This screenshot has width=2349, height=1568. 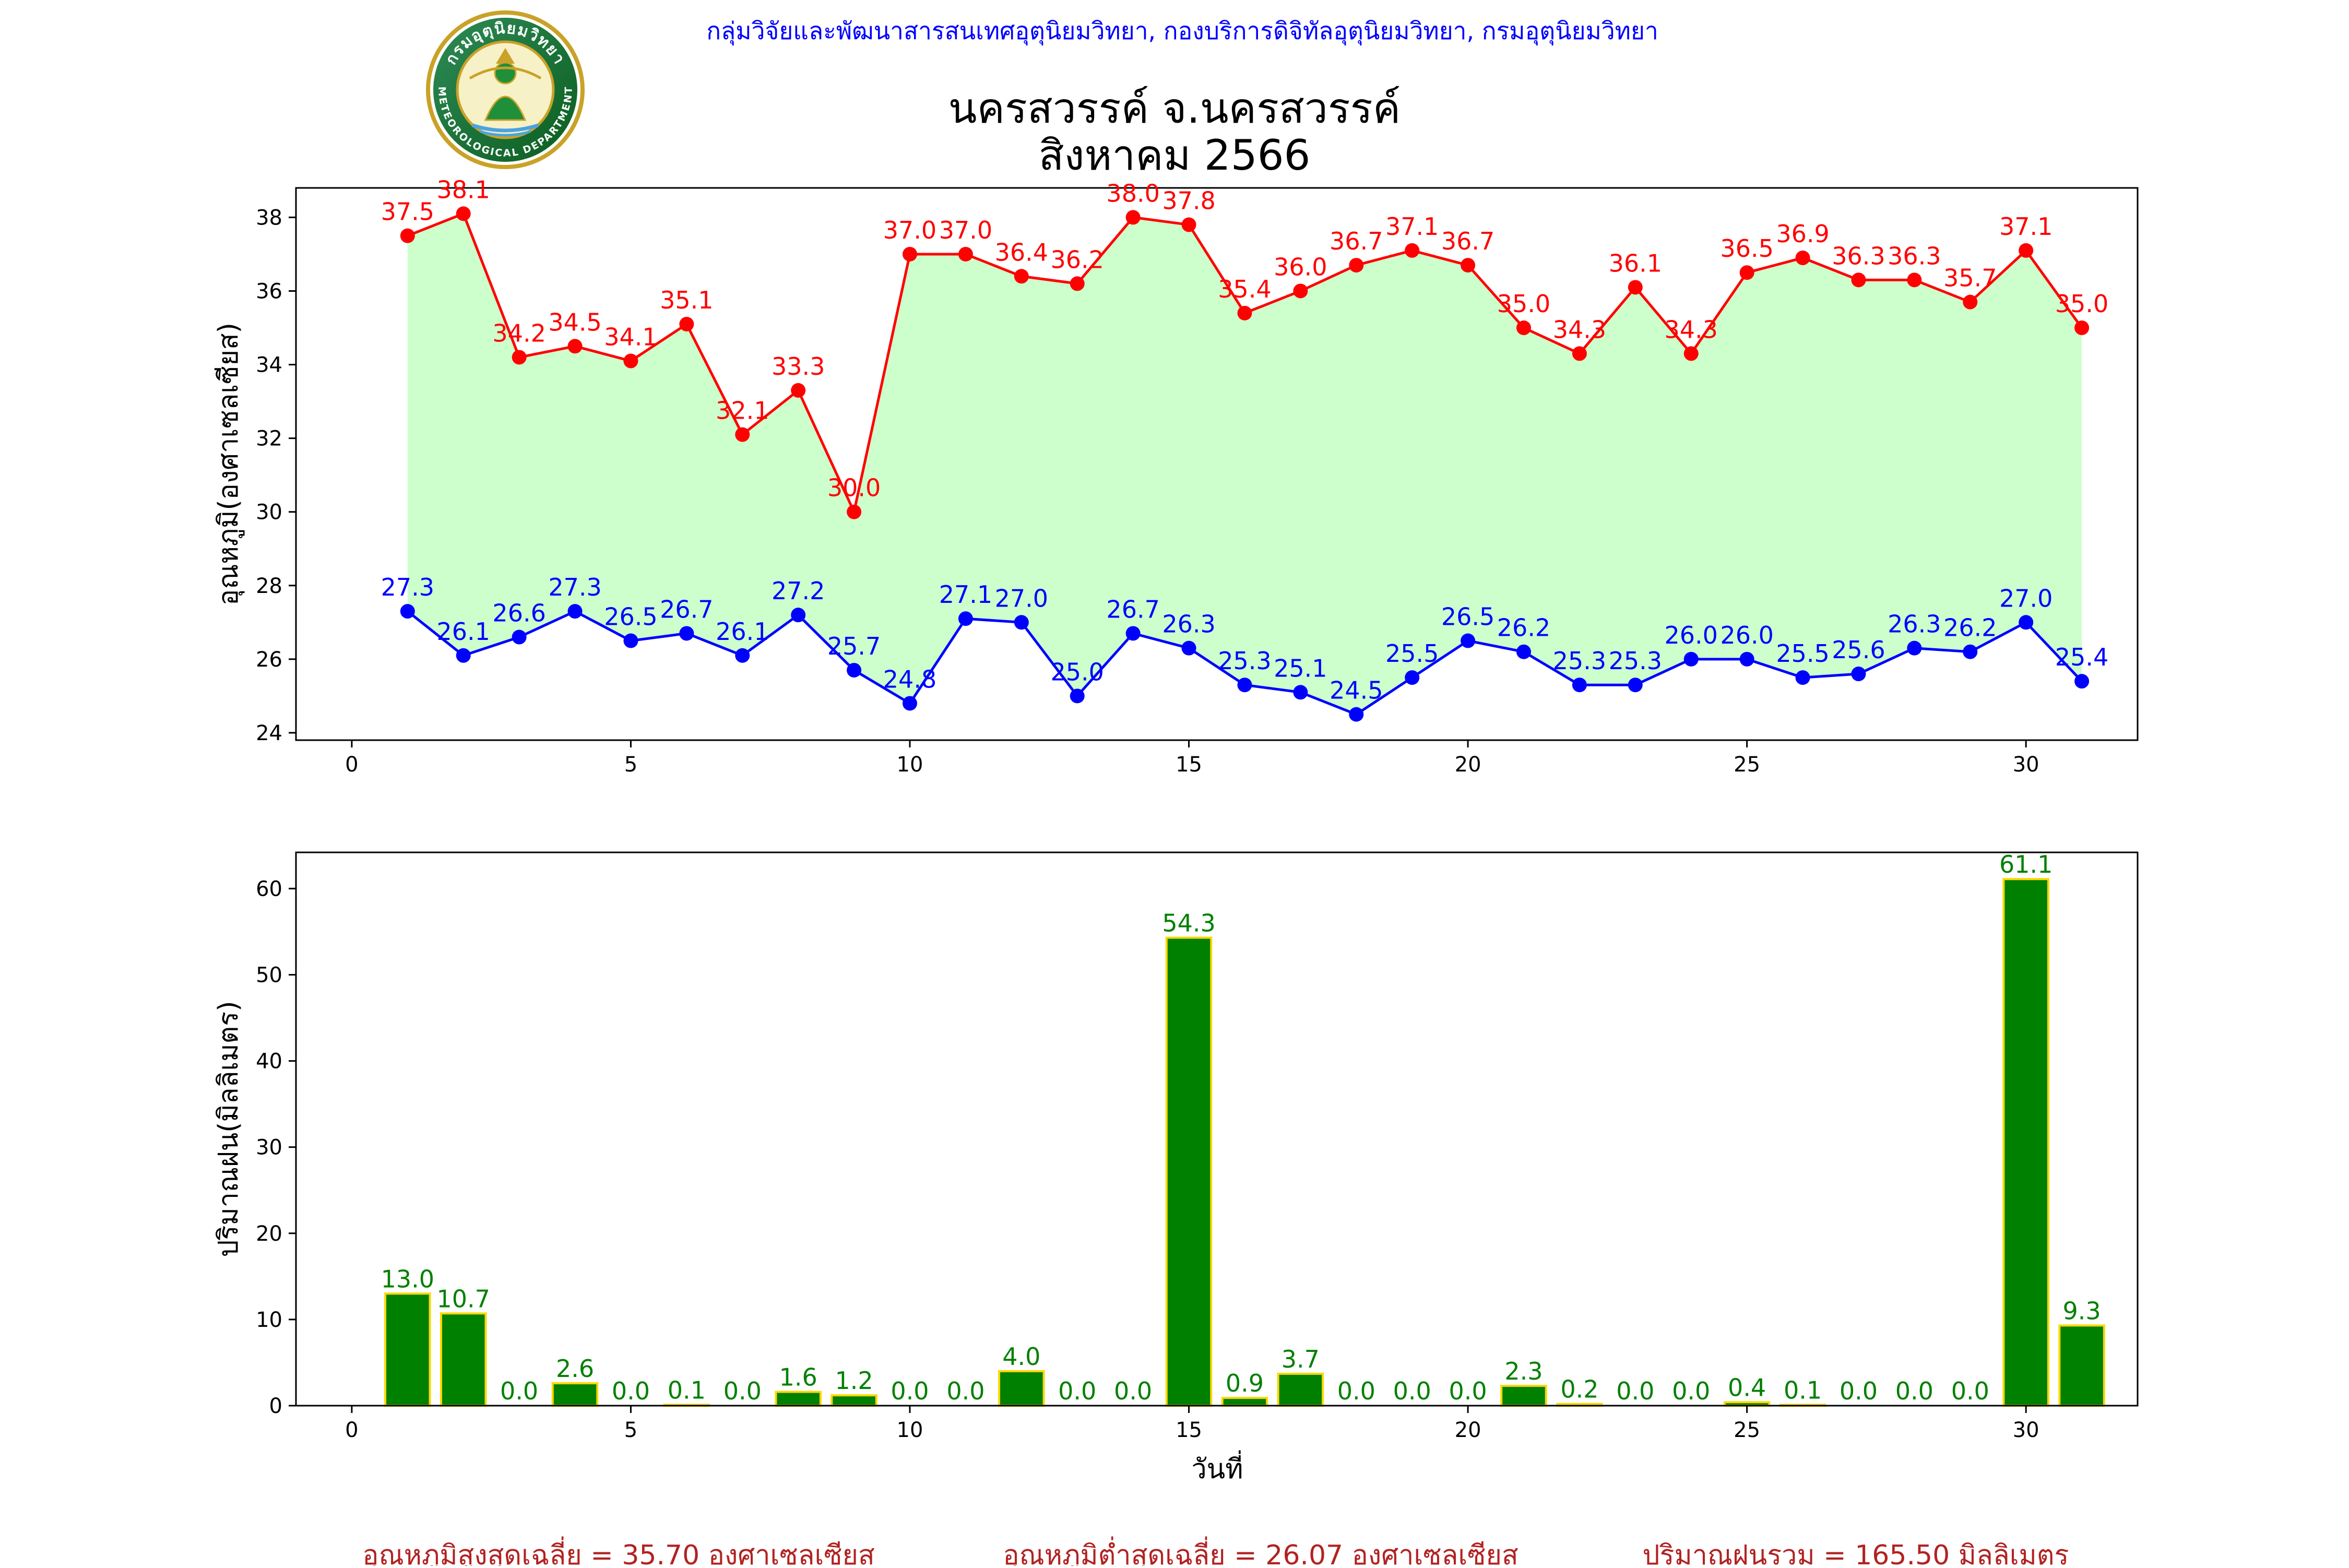 What do you see at coordinates (1579, 329) in the screenshot?
I see `max-temperature-label: 34.3` at bounding box center [1579, 329].